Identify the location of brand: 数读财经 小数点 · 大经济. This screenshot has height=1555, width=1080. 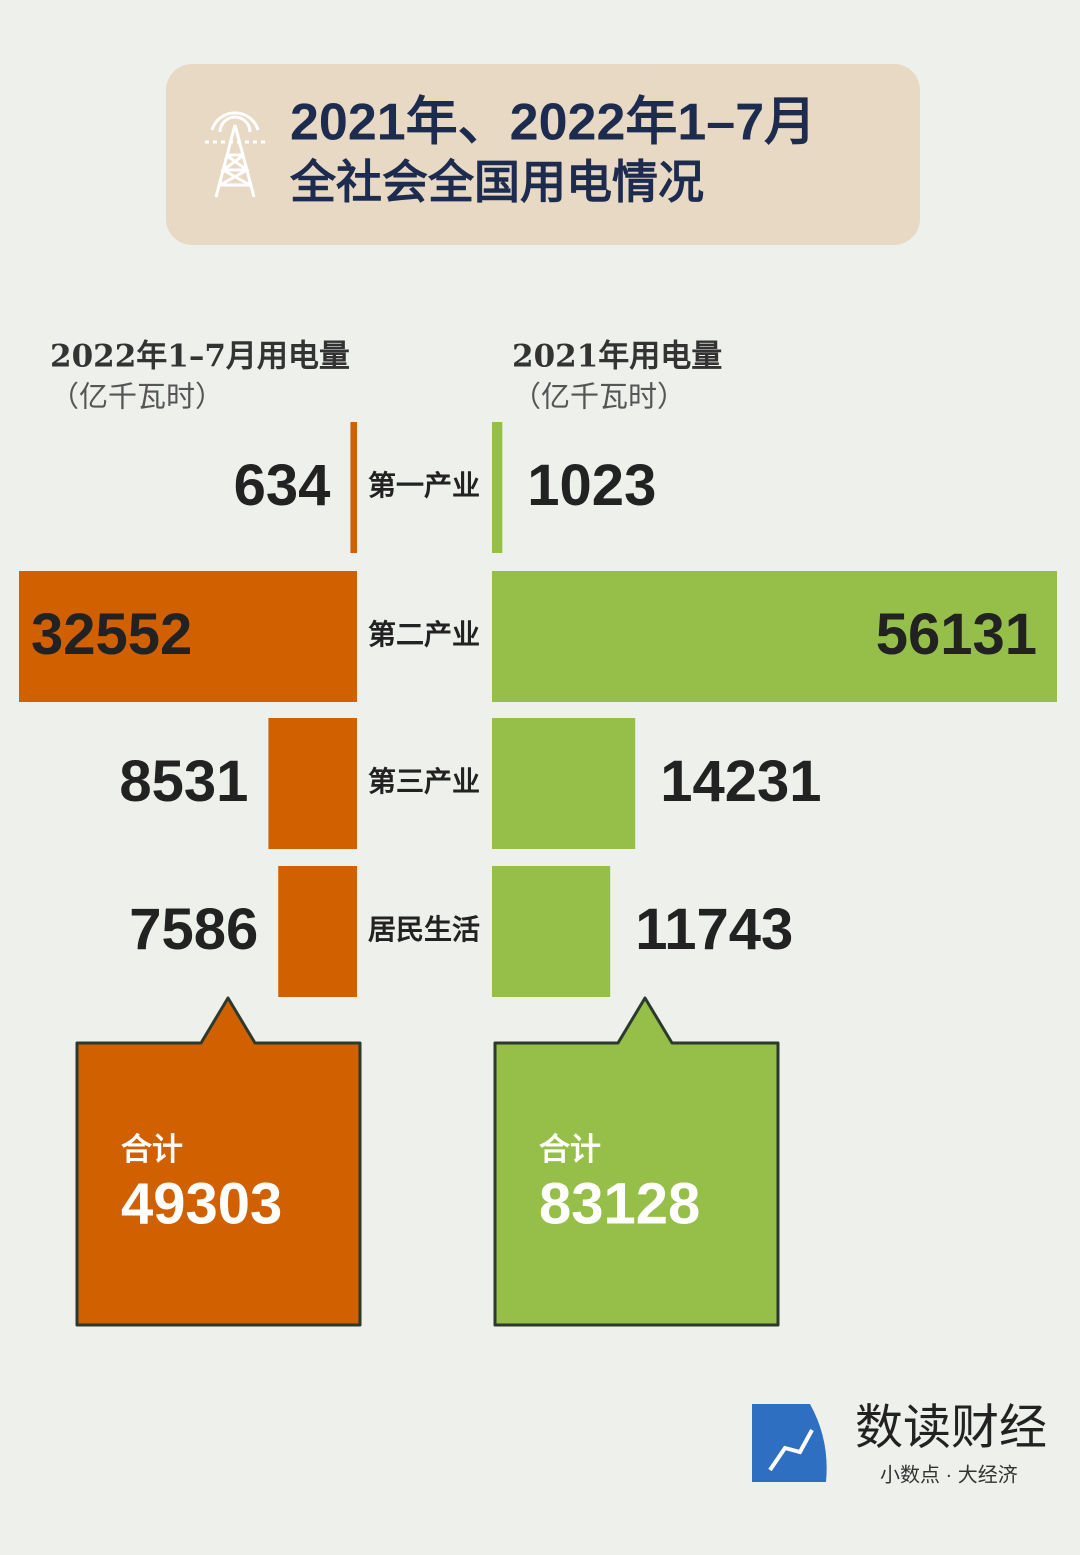
(899, 1444).